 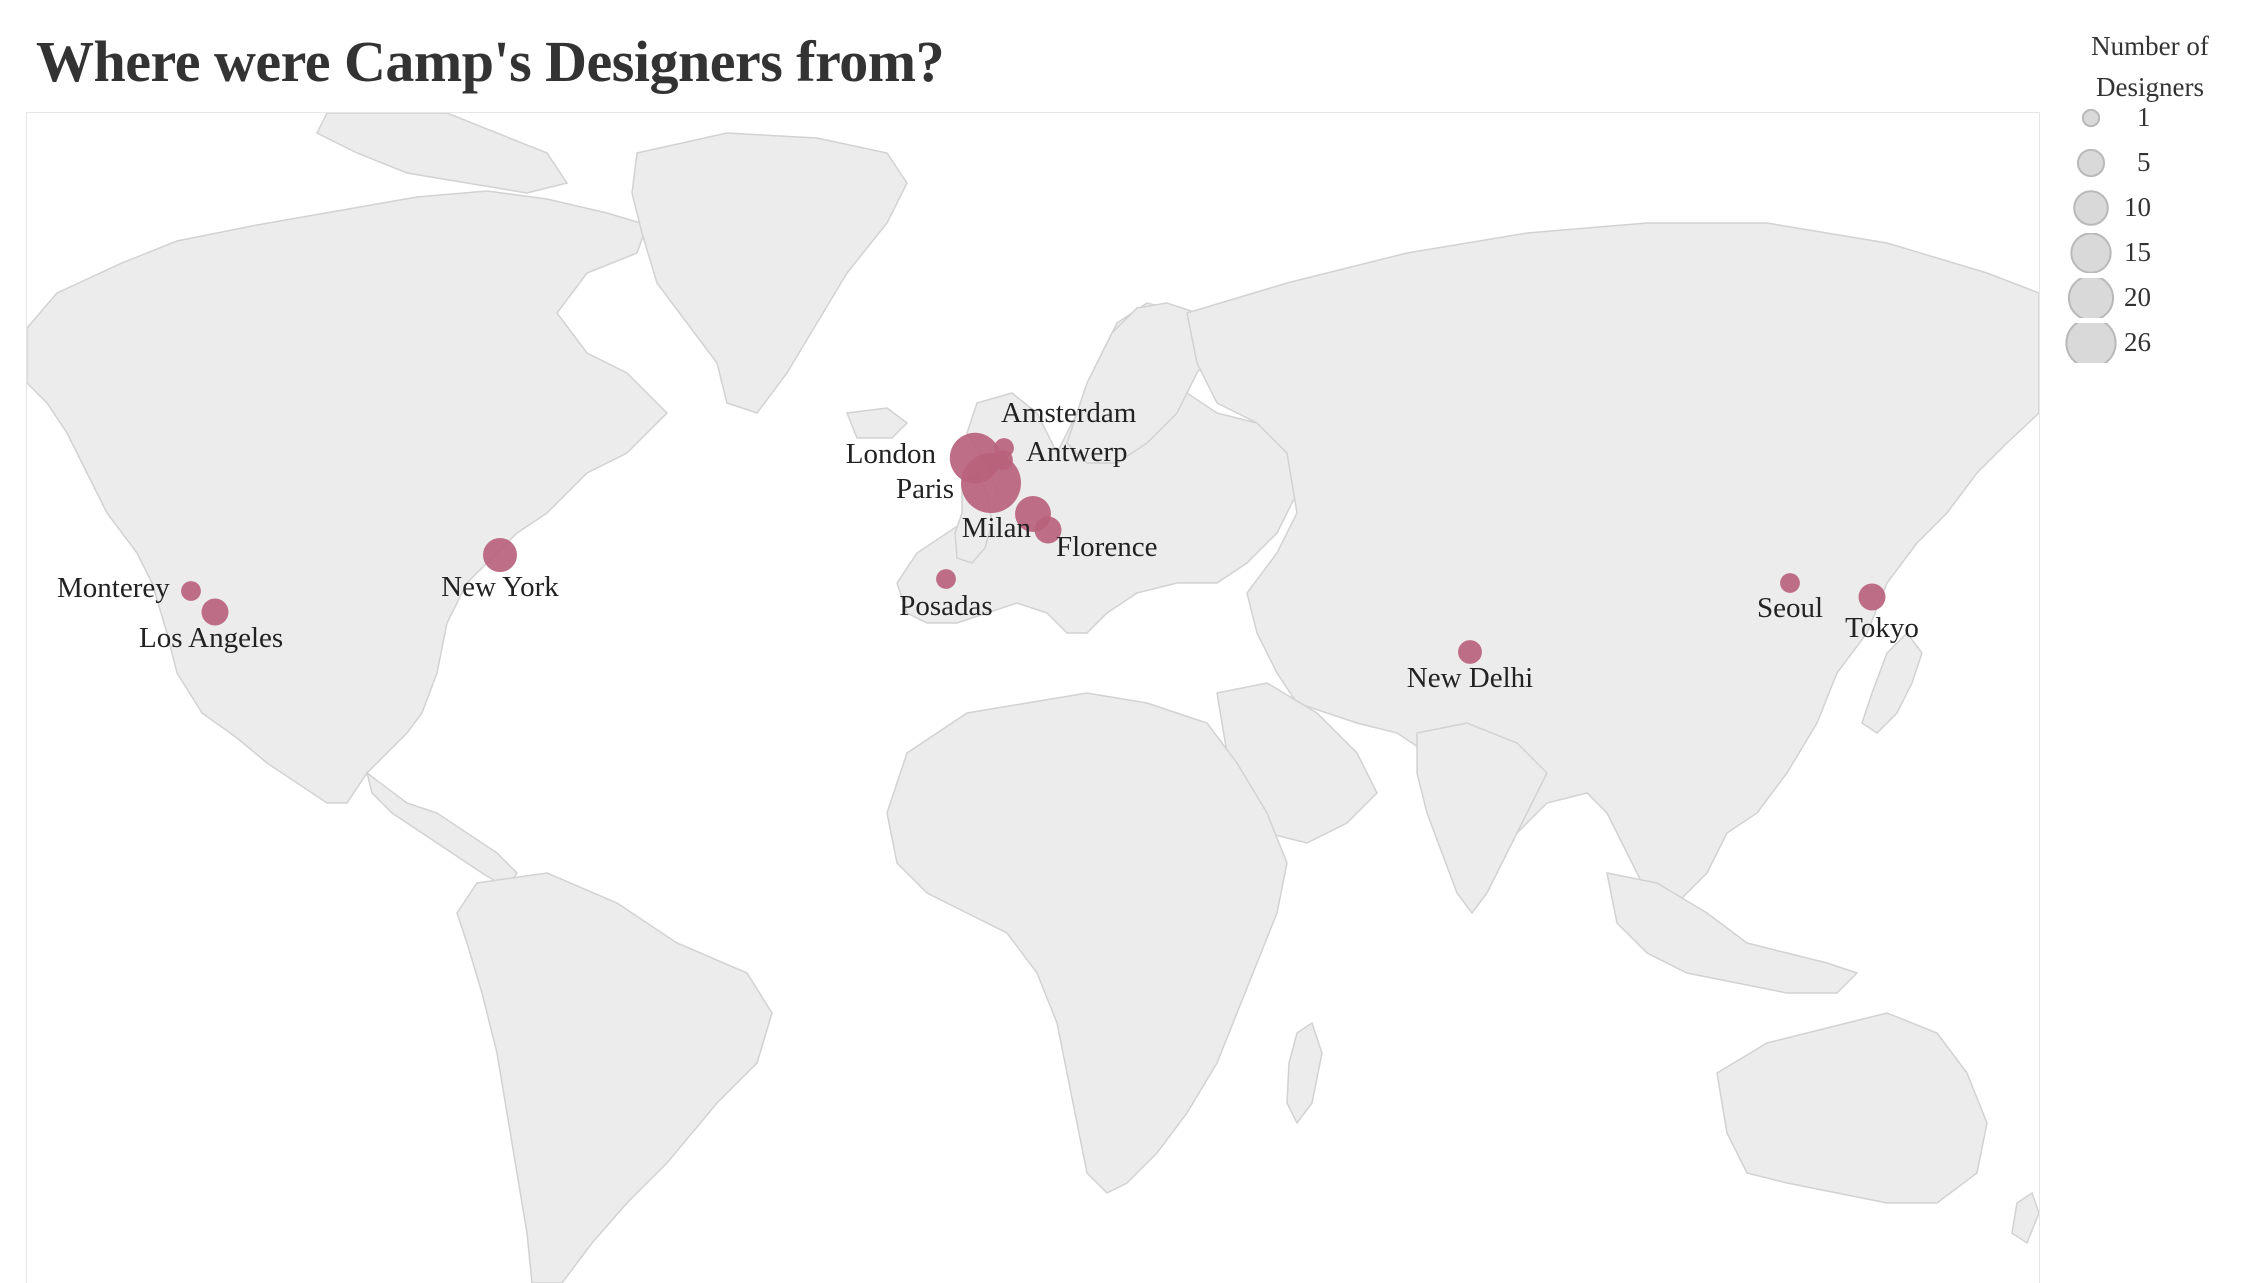 I want to click on legend-title-line2: Designers, so click(x=2150, y=87).